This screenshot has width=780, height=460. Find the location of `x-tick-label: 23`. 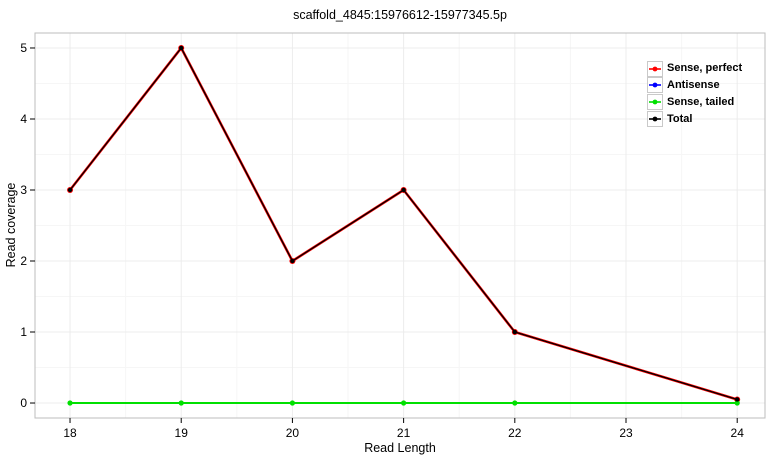

x-tick-label: 23 is located at coordinates (626, 433).